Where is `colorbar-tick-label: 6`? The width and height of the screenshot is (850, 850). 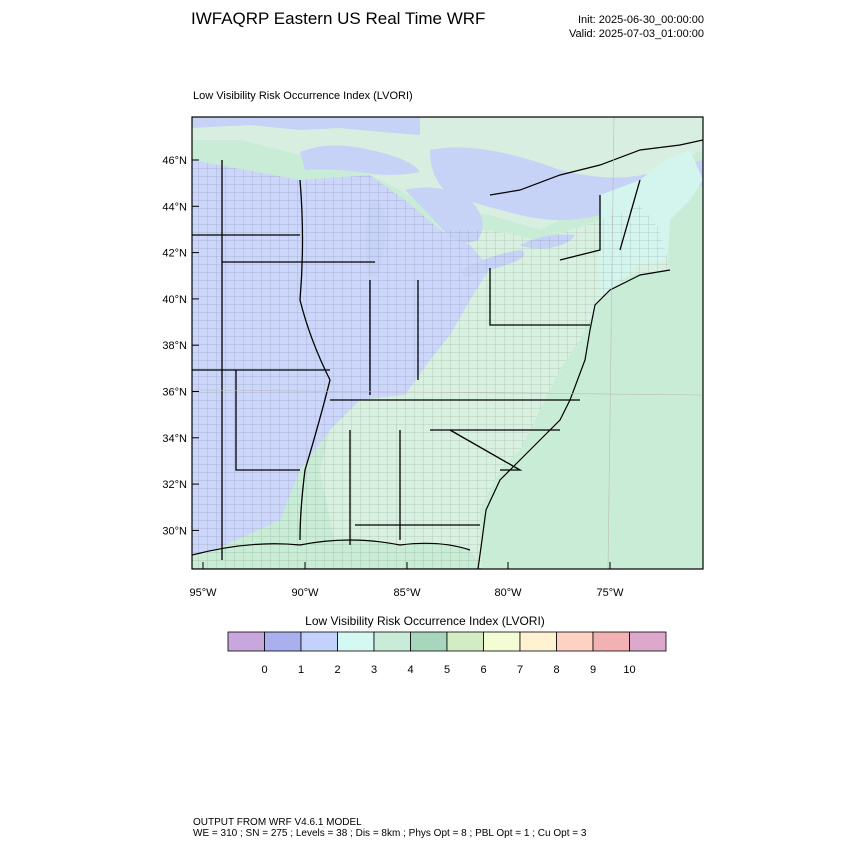 colorbar-tick-label: 6 is located at coordinates (483, 670).